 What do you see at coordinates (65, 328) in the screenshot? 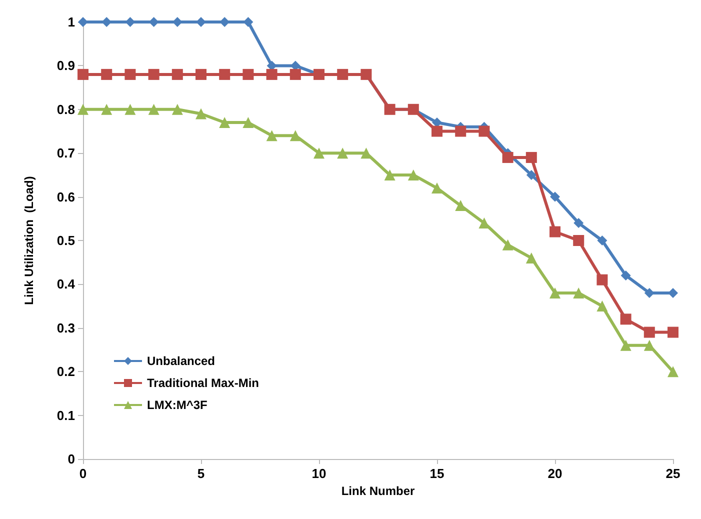
I see `y-tick-label: 0.3` at bounding box center [65, 328].